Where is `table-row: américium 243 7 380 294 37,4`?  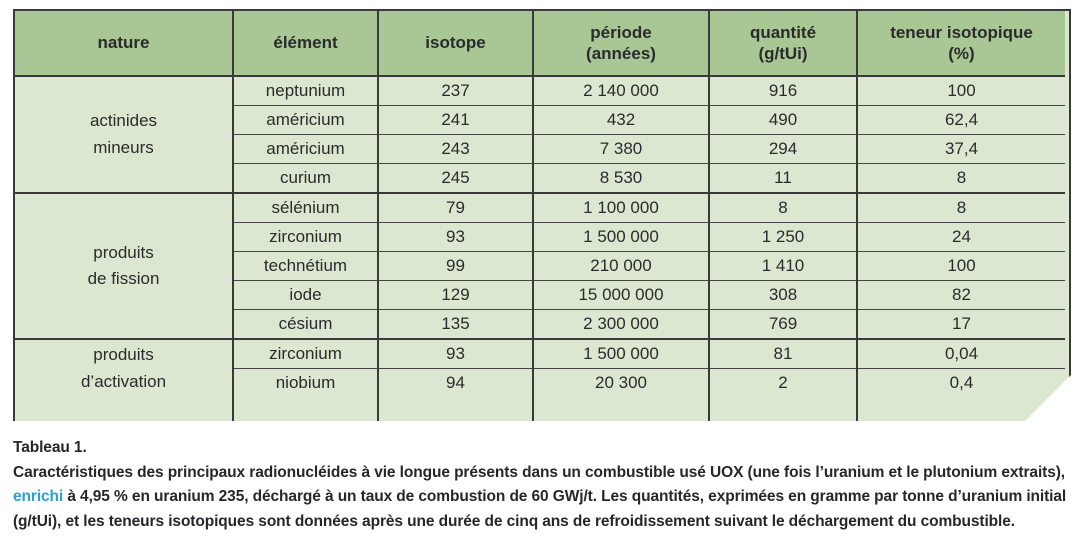
table-row: américium 243 7 380 294 37,4 is located at coordinates (540, 149).